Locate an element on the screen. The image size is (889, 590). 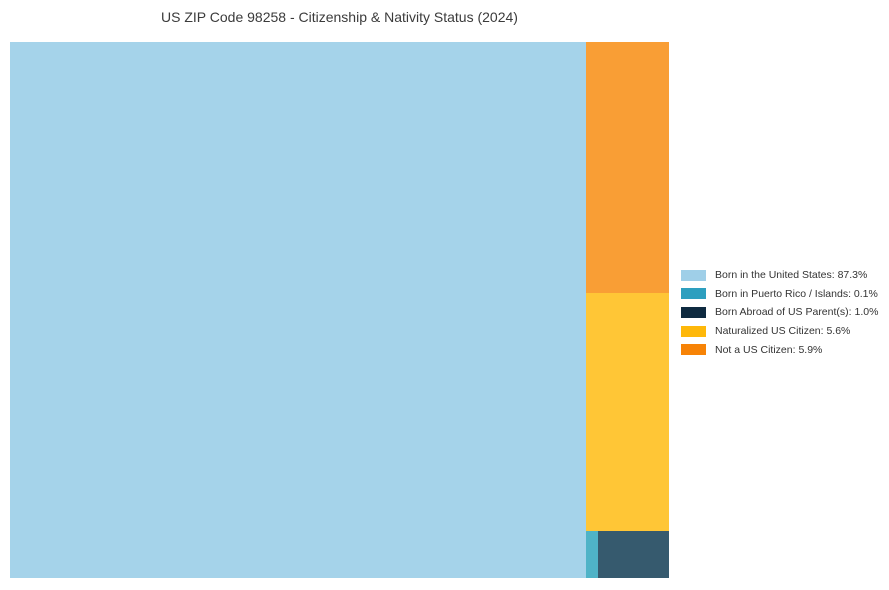
legend-item-born-puerto-rico: Born in Puerto Rico / Islands: 0.1% is located at coordinates (779, 294).